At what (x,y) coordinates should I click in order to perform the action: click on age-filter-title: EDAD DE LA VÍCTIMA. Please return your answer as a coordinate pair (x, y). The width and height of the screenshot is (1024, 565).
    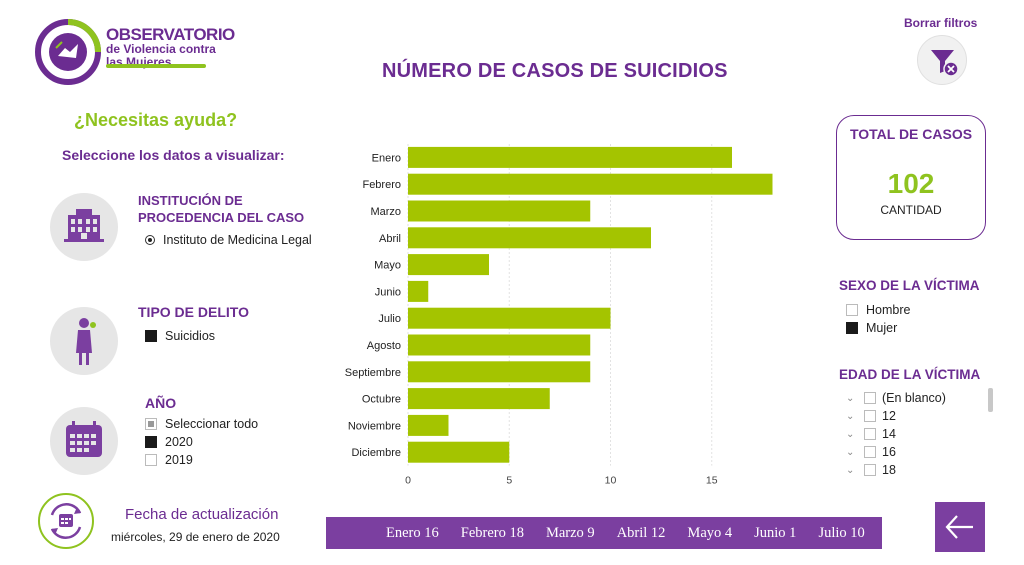
    Looking at the image, I should click on (910, 374).